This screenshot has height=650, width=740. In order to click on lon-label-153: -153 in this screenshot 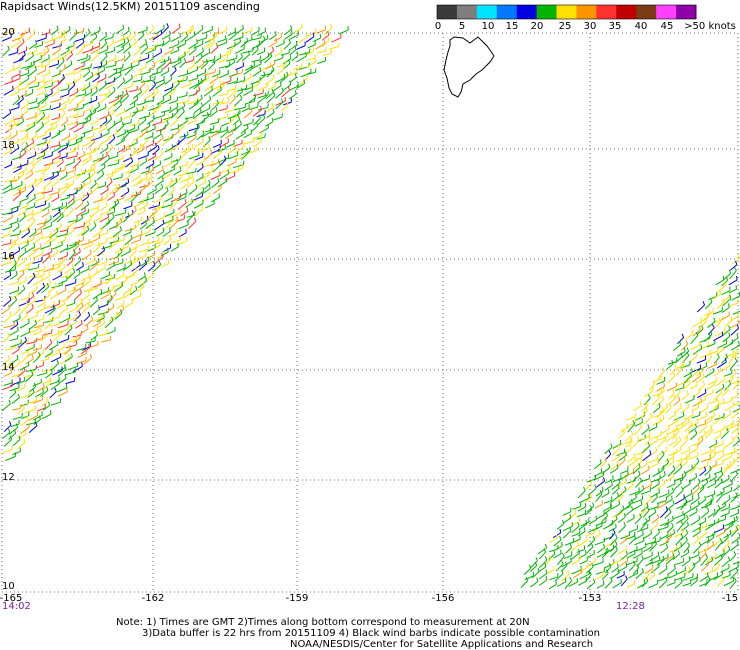, I will do `click(590, 598)`.